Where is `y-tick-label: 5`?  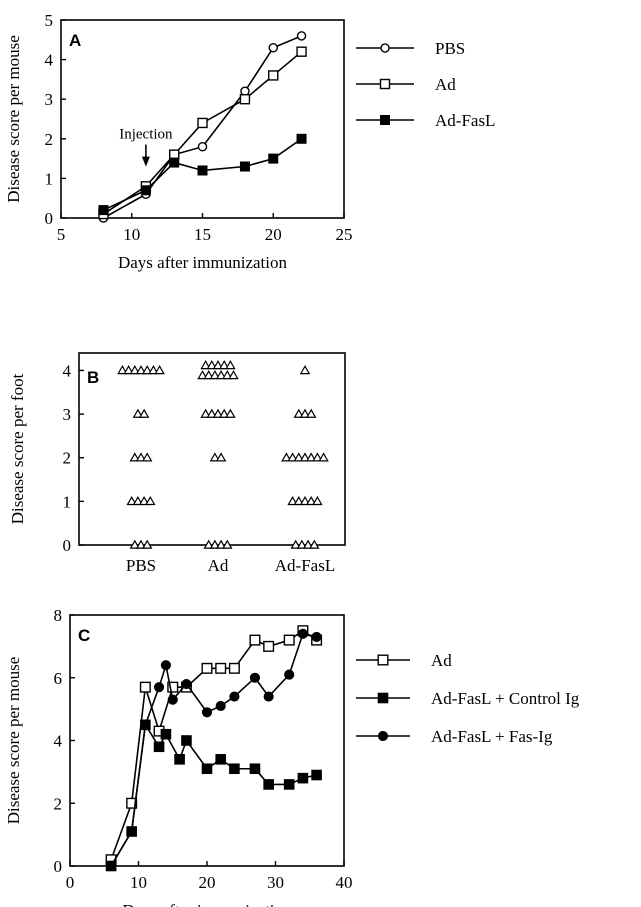
y-tick-label: 5 is located at coordinates (49, 20).